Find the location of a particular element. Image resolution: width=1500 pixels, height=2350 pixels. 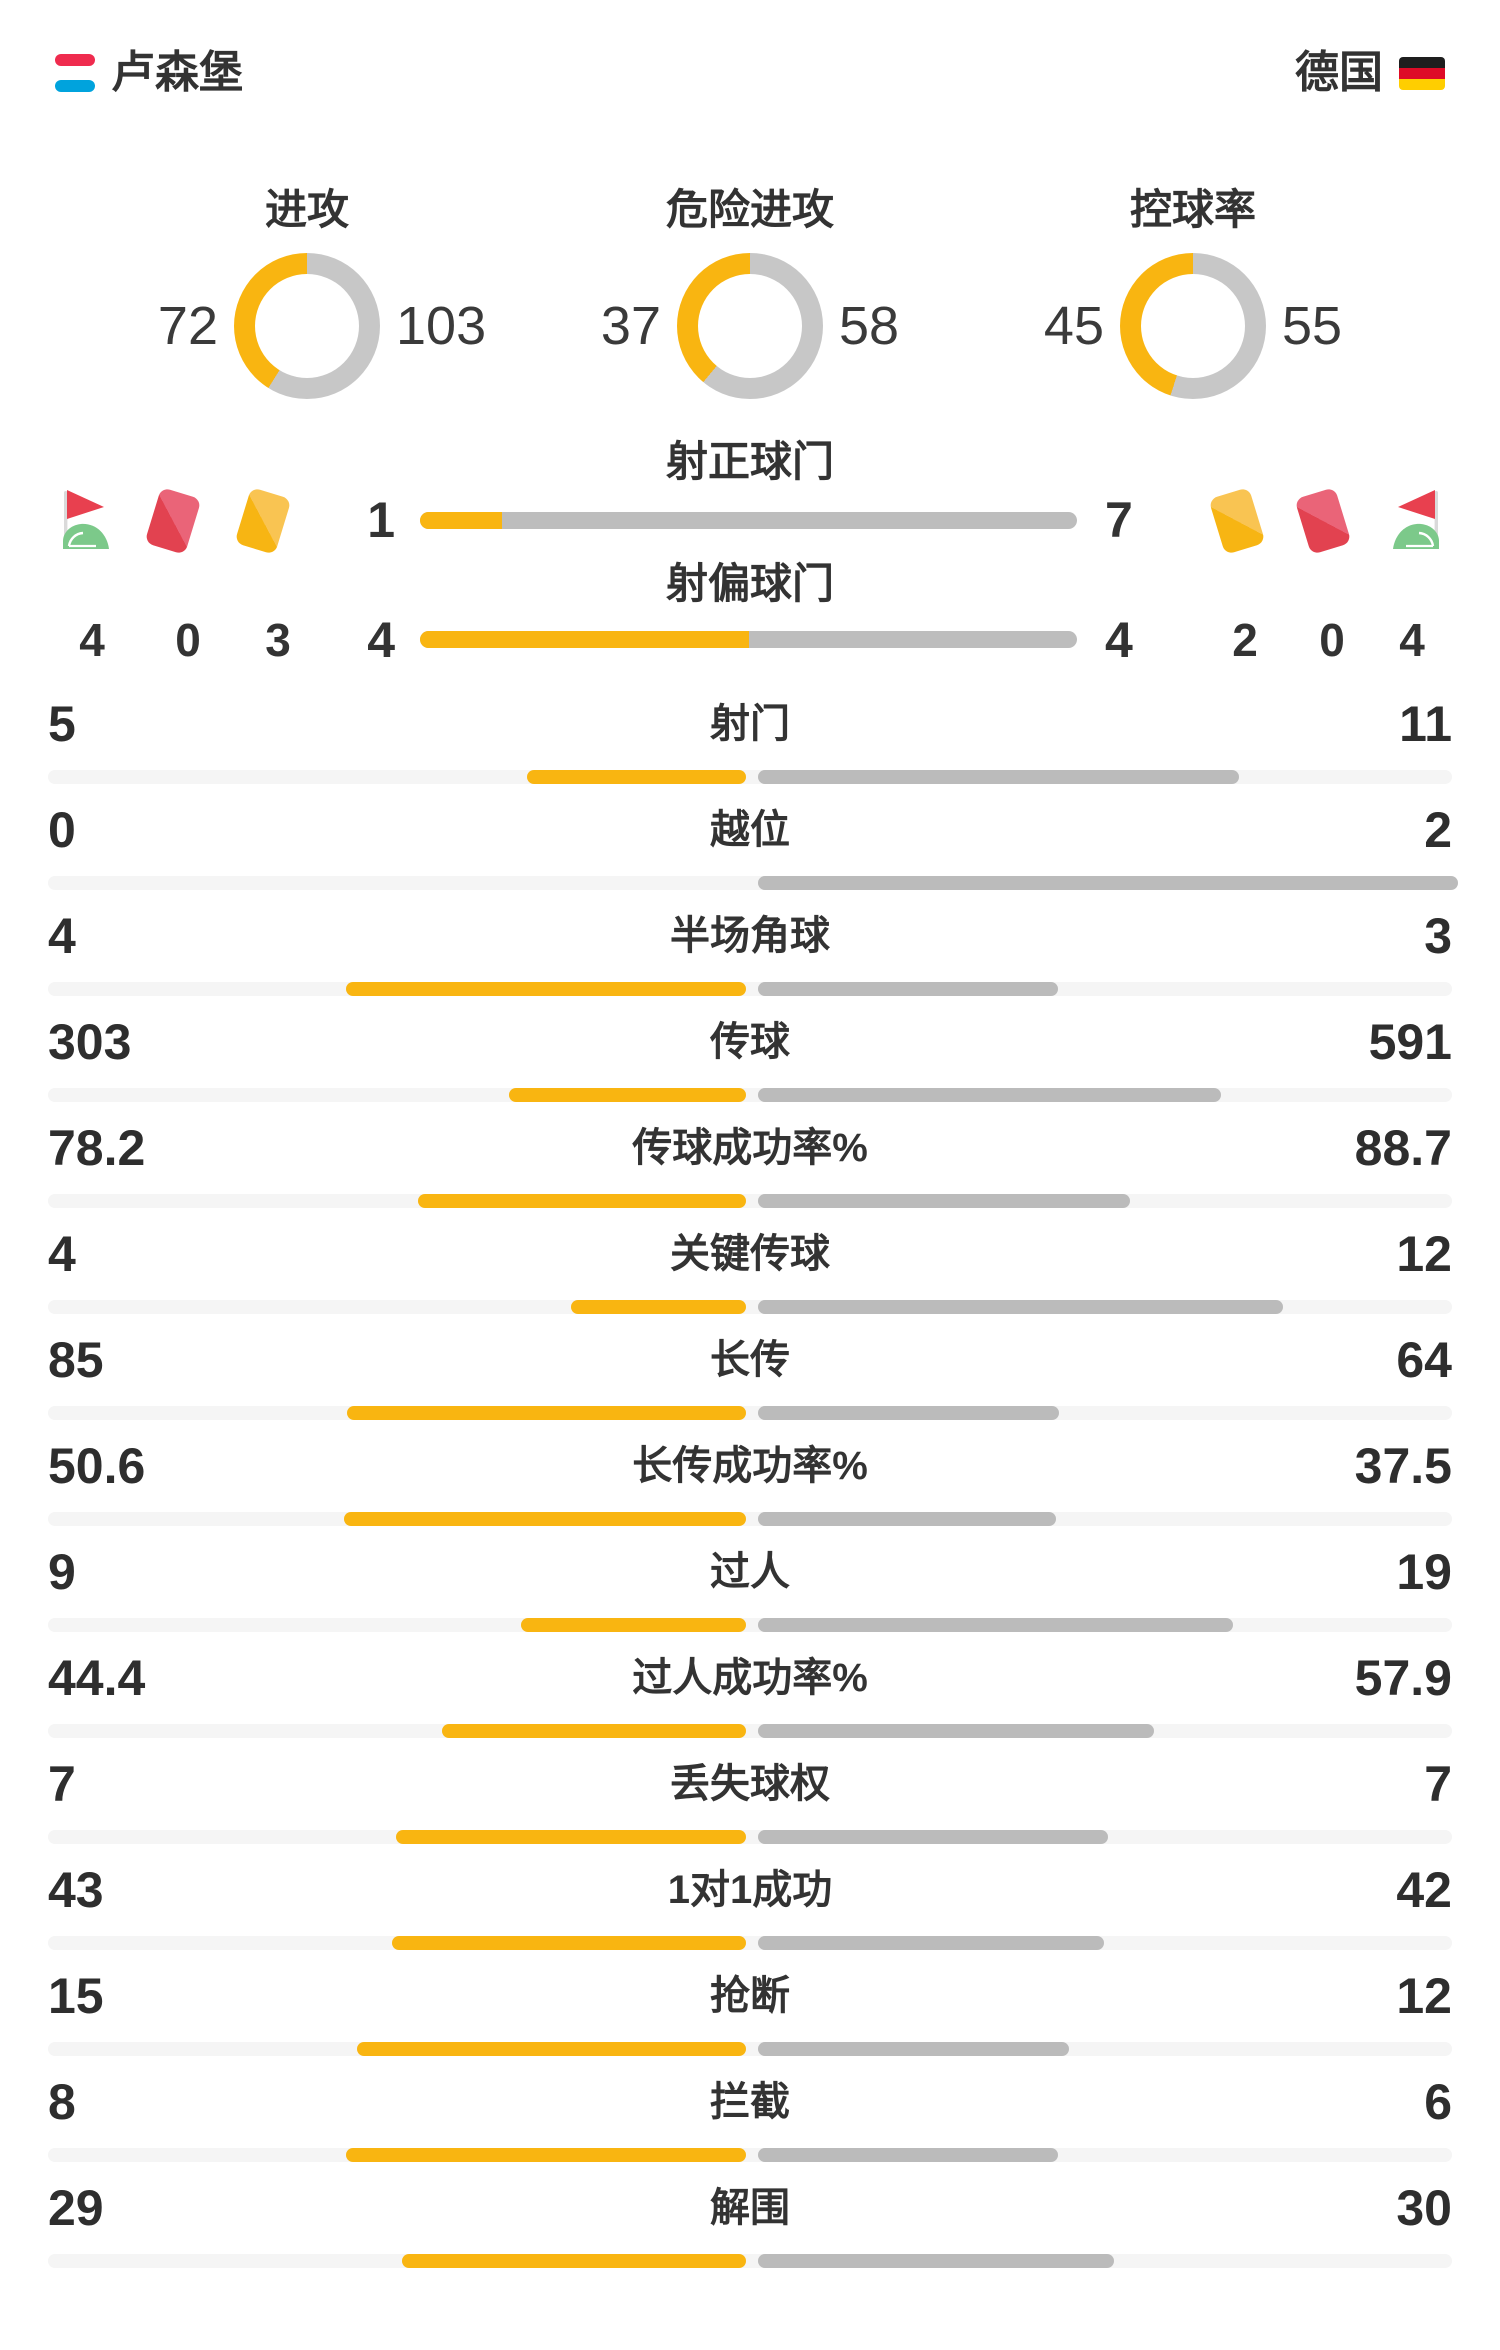

away-team-header: 德国 is located at coordinates (1370, 73).